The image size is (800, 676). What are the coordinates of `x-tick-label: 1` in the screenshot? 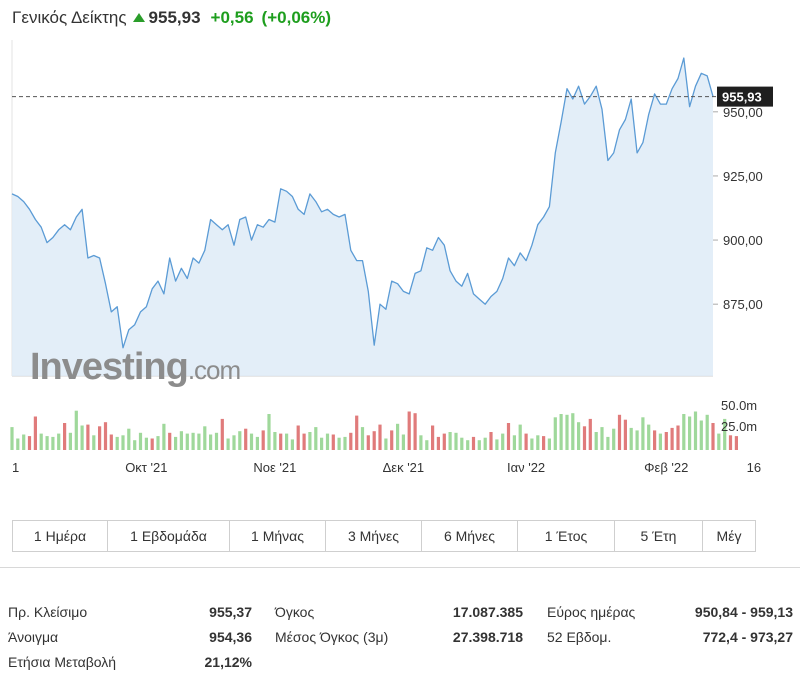 It's located at (15, 467).